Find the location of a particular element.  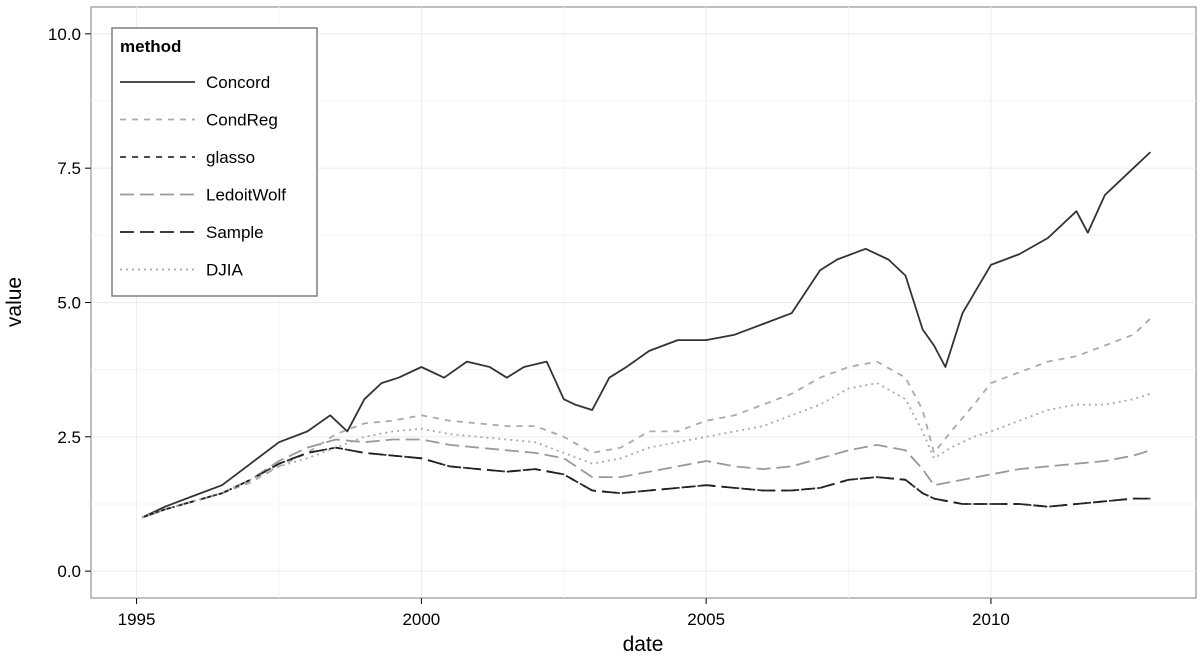

x-tick-label: 2005 is located at coordinates (706, 619).